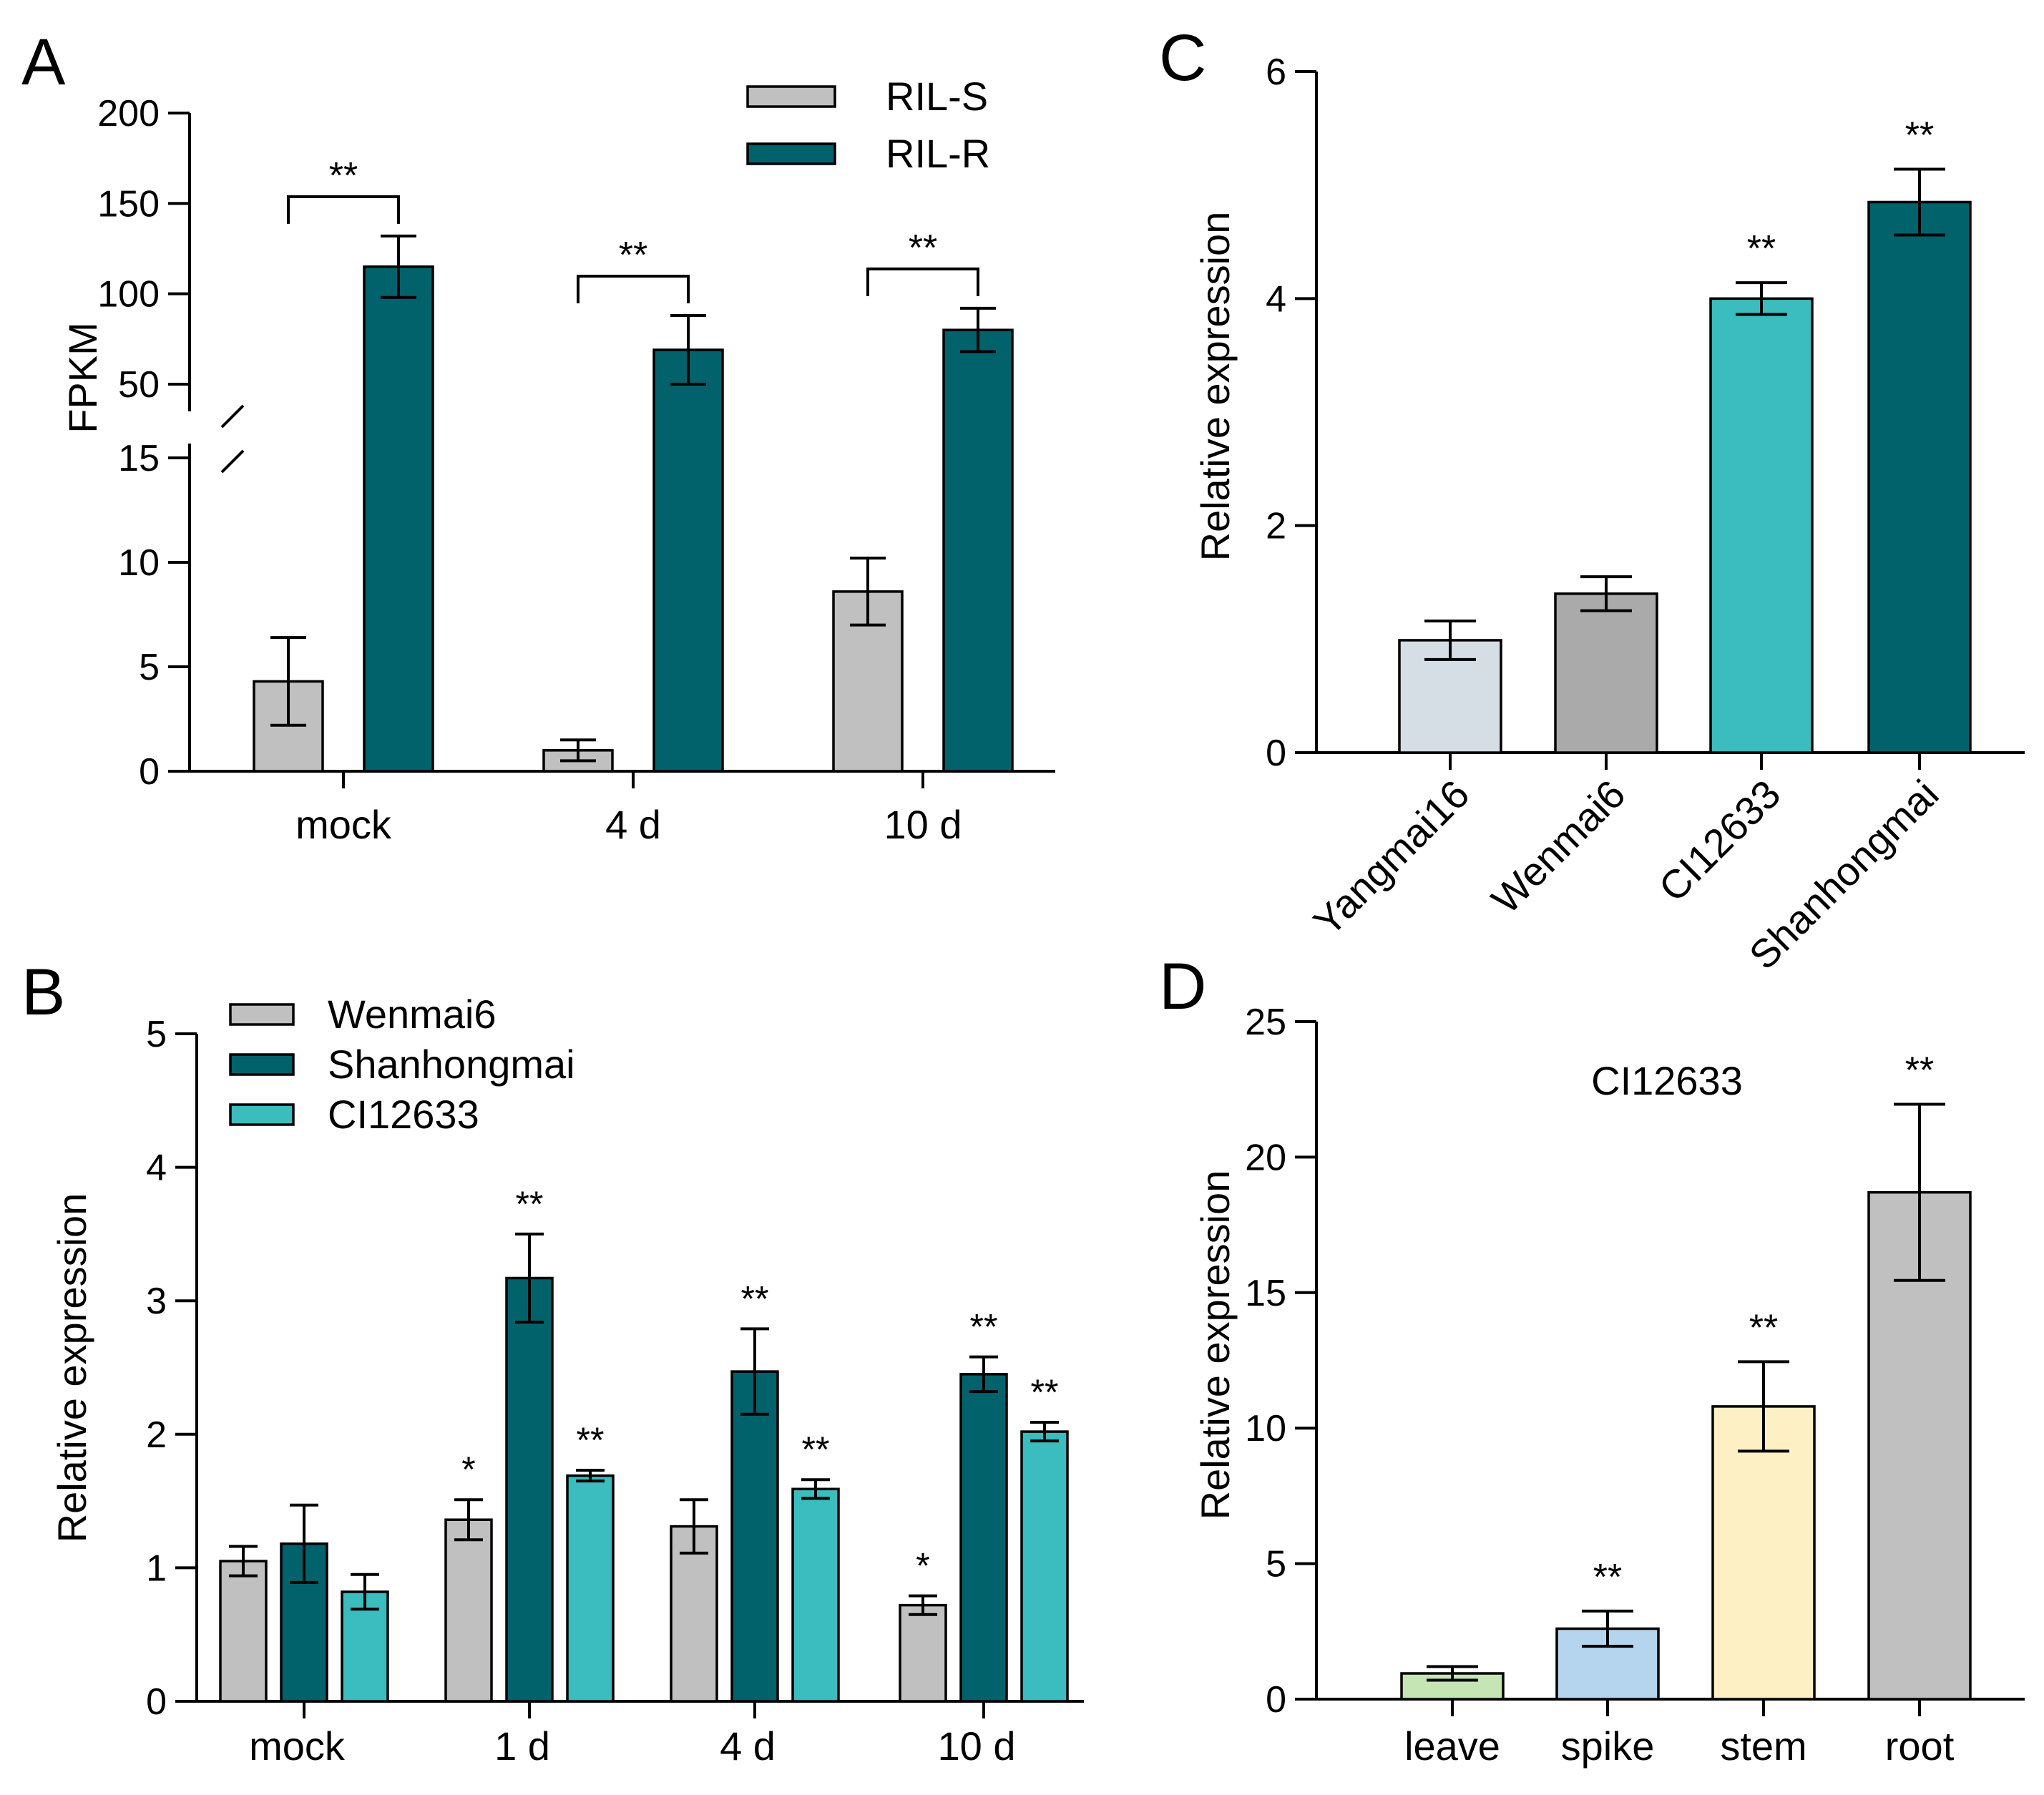 This screenshot has width=2044, height=1795. I want to click on panel-a-y-tick-label: 10, so click(139, 563).